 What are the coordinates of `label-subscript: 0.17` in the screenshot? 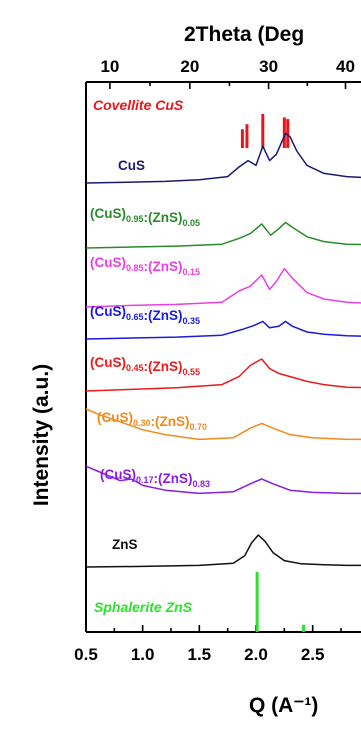 It's located at (145, 480).